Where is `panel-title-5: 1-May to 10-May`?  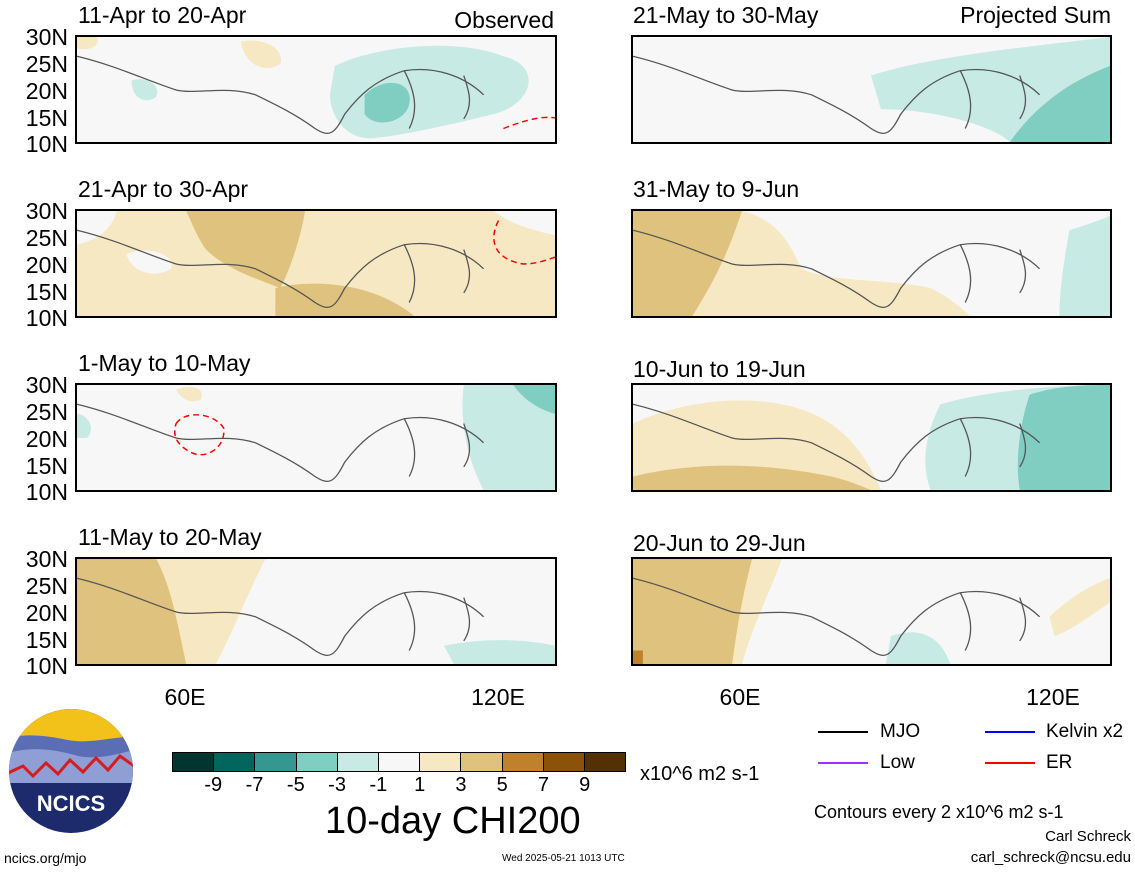
panel-title-5: 1-May to 10-May is located at coordinates (164, 363).